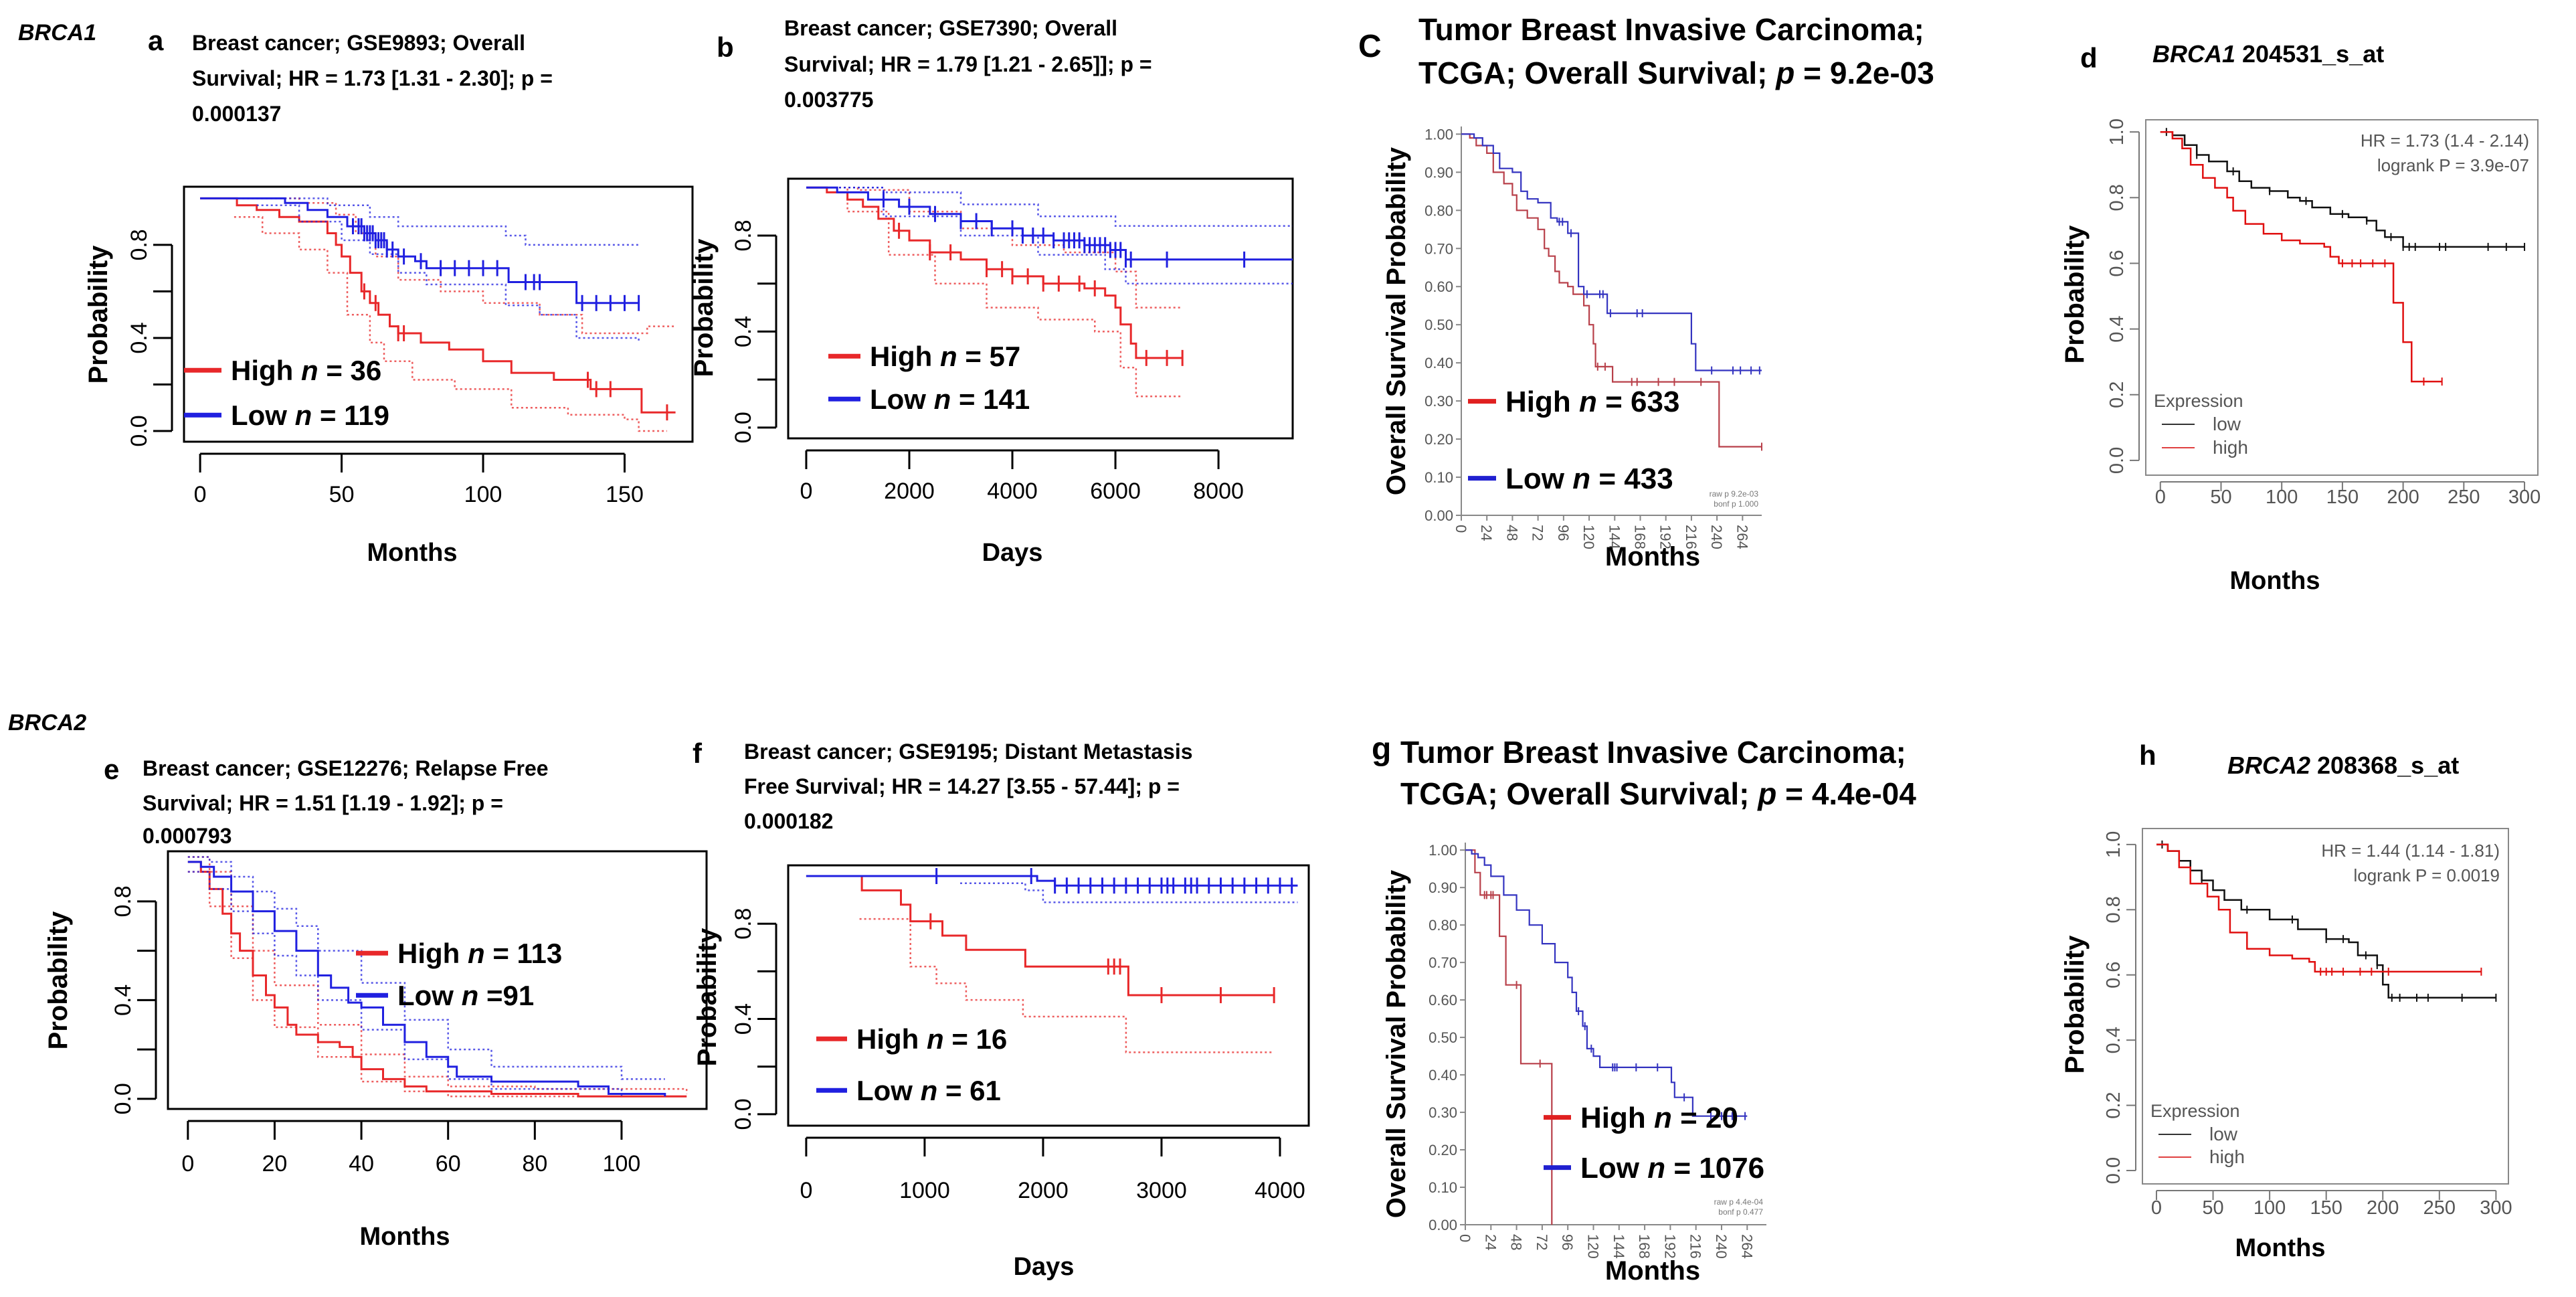 Image resolution: width=2576 pixels, height=1297 pixels. I want to click on title-segment: Breast cancer; GSE7390; Overall, so click(950, 28).